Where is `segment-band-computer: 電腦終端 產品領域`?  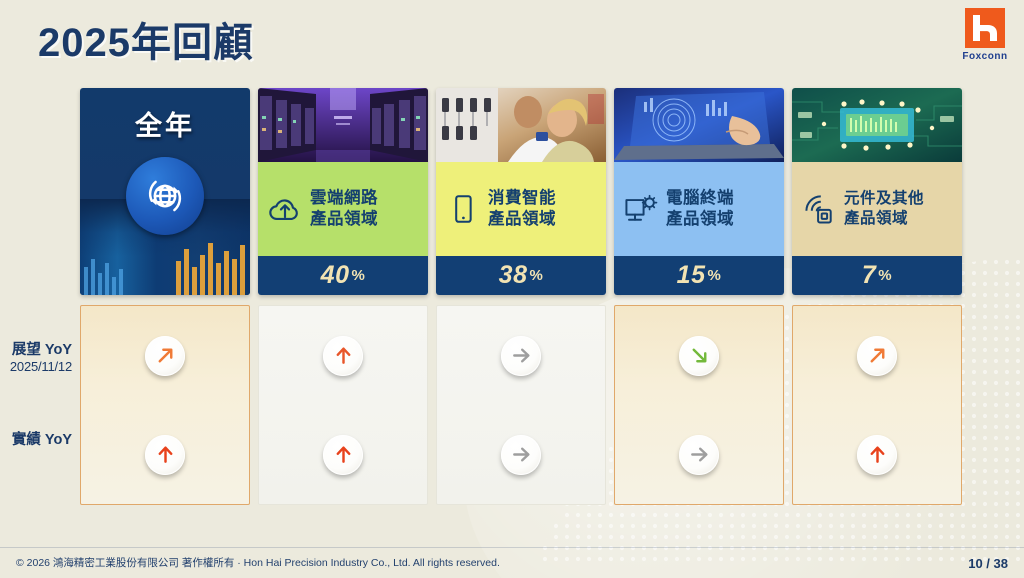 segment-band-computer: 電腦終端 產品領域 is located at coordinates (699, 209).